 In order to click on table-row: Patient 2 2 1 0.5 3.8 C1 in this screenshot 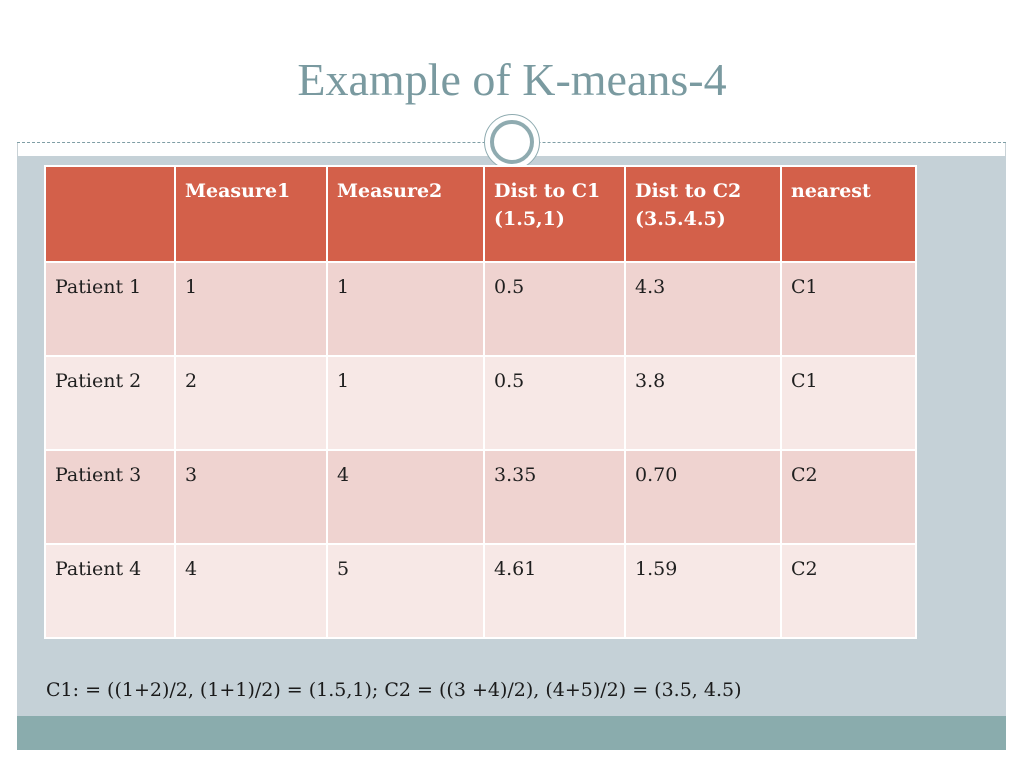, I will do `click(480, 403)`.